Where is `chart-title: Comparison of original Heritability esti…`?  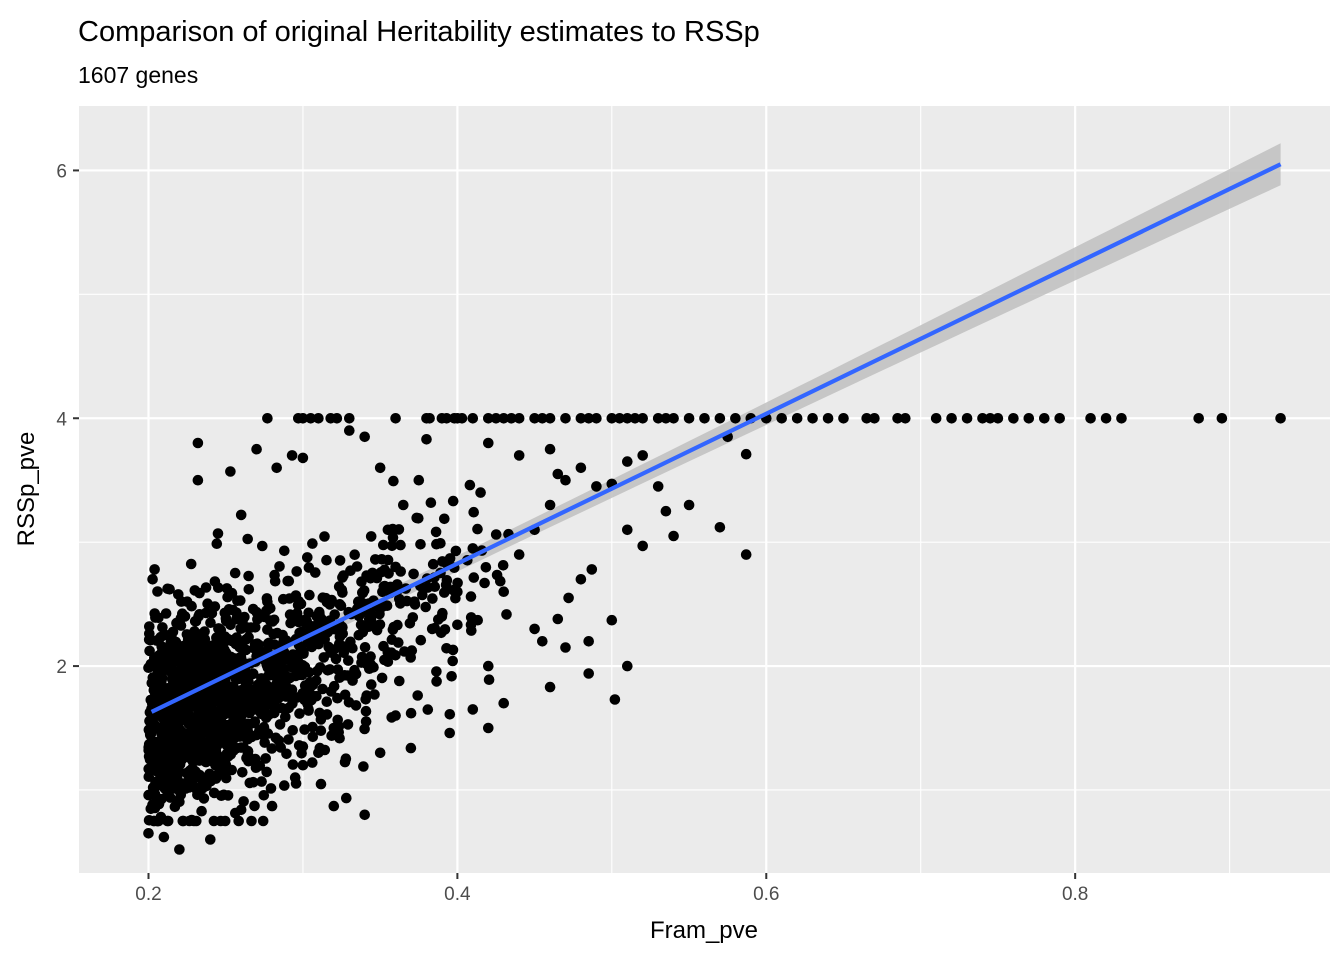 chart-title: Comparison of original Heritability esti… is located at coordinates (419, 32).